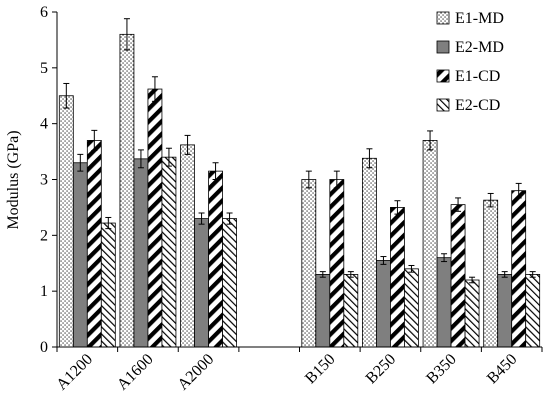  I want to click on legend-label: E2-MD, so click(479, 47).